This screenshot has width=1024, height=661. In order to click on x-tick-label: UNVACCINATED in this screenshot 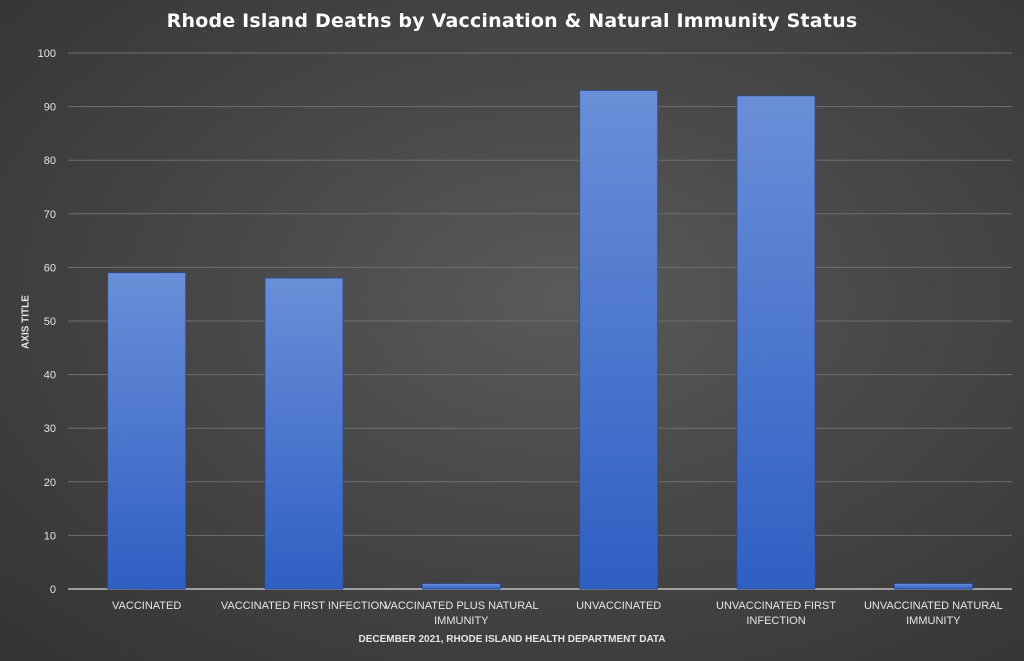, I will do `click(618, 606)`.